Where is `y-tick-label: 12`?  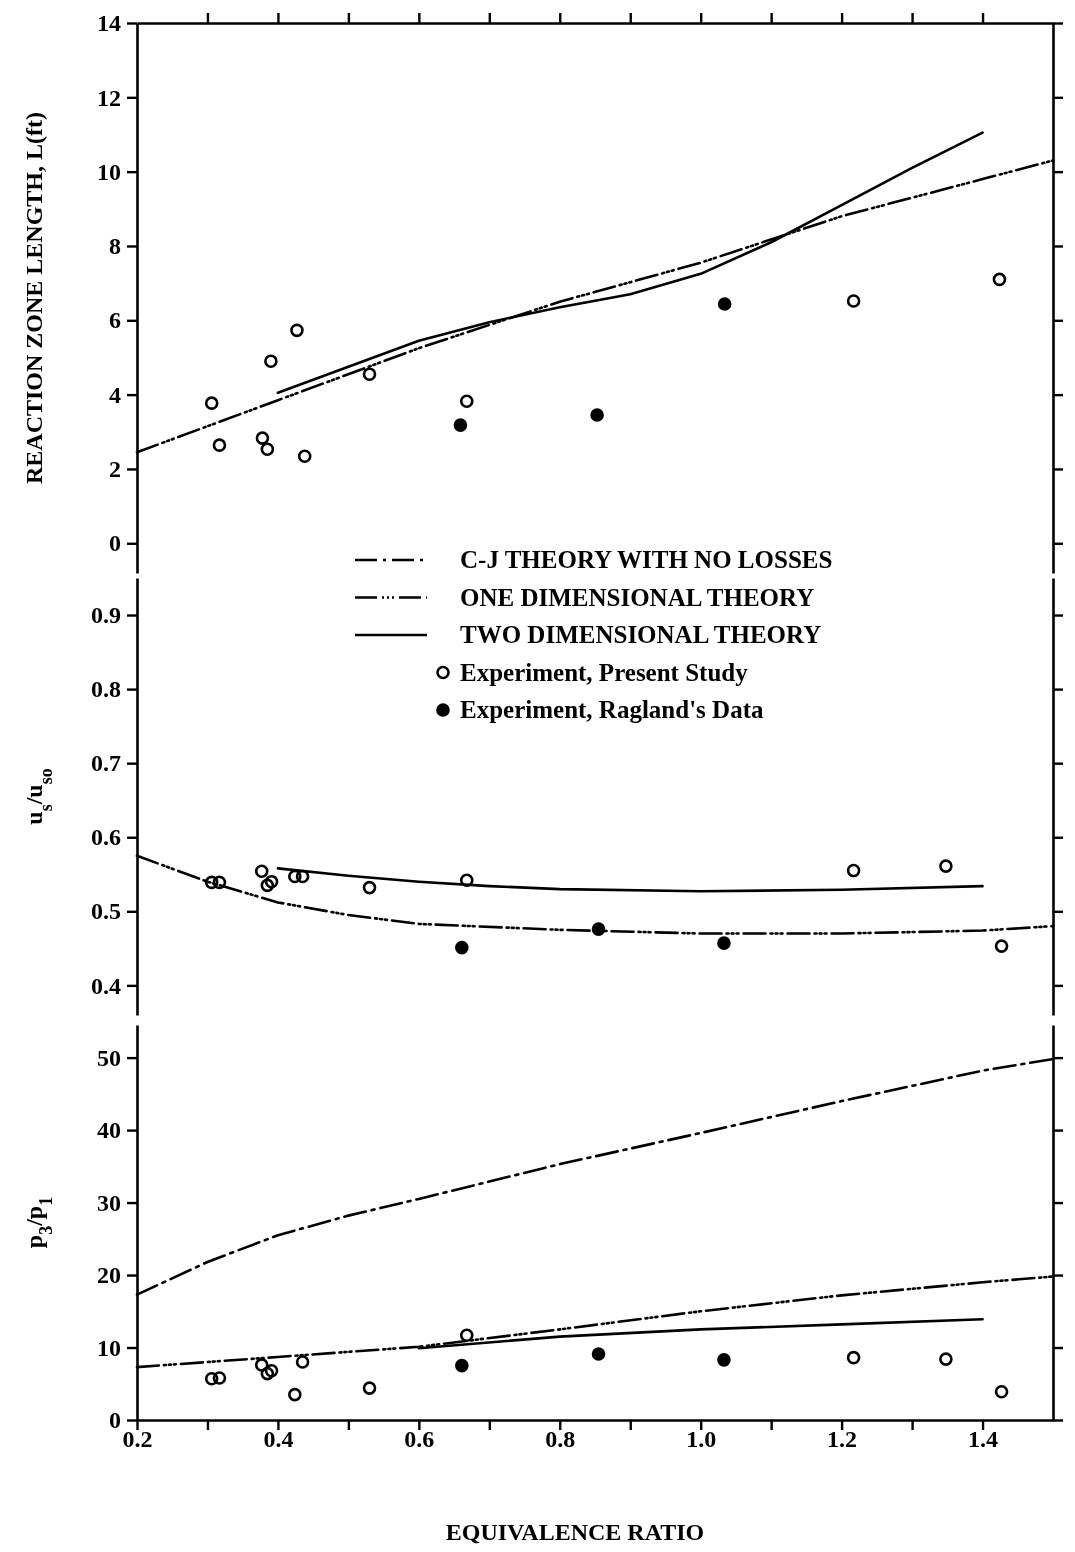 y-tick-label: 12 is located at coordinates (109, 97).